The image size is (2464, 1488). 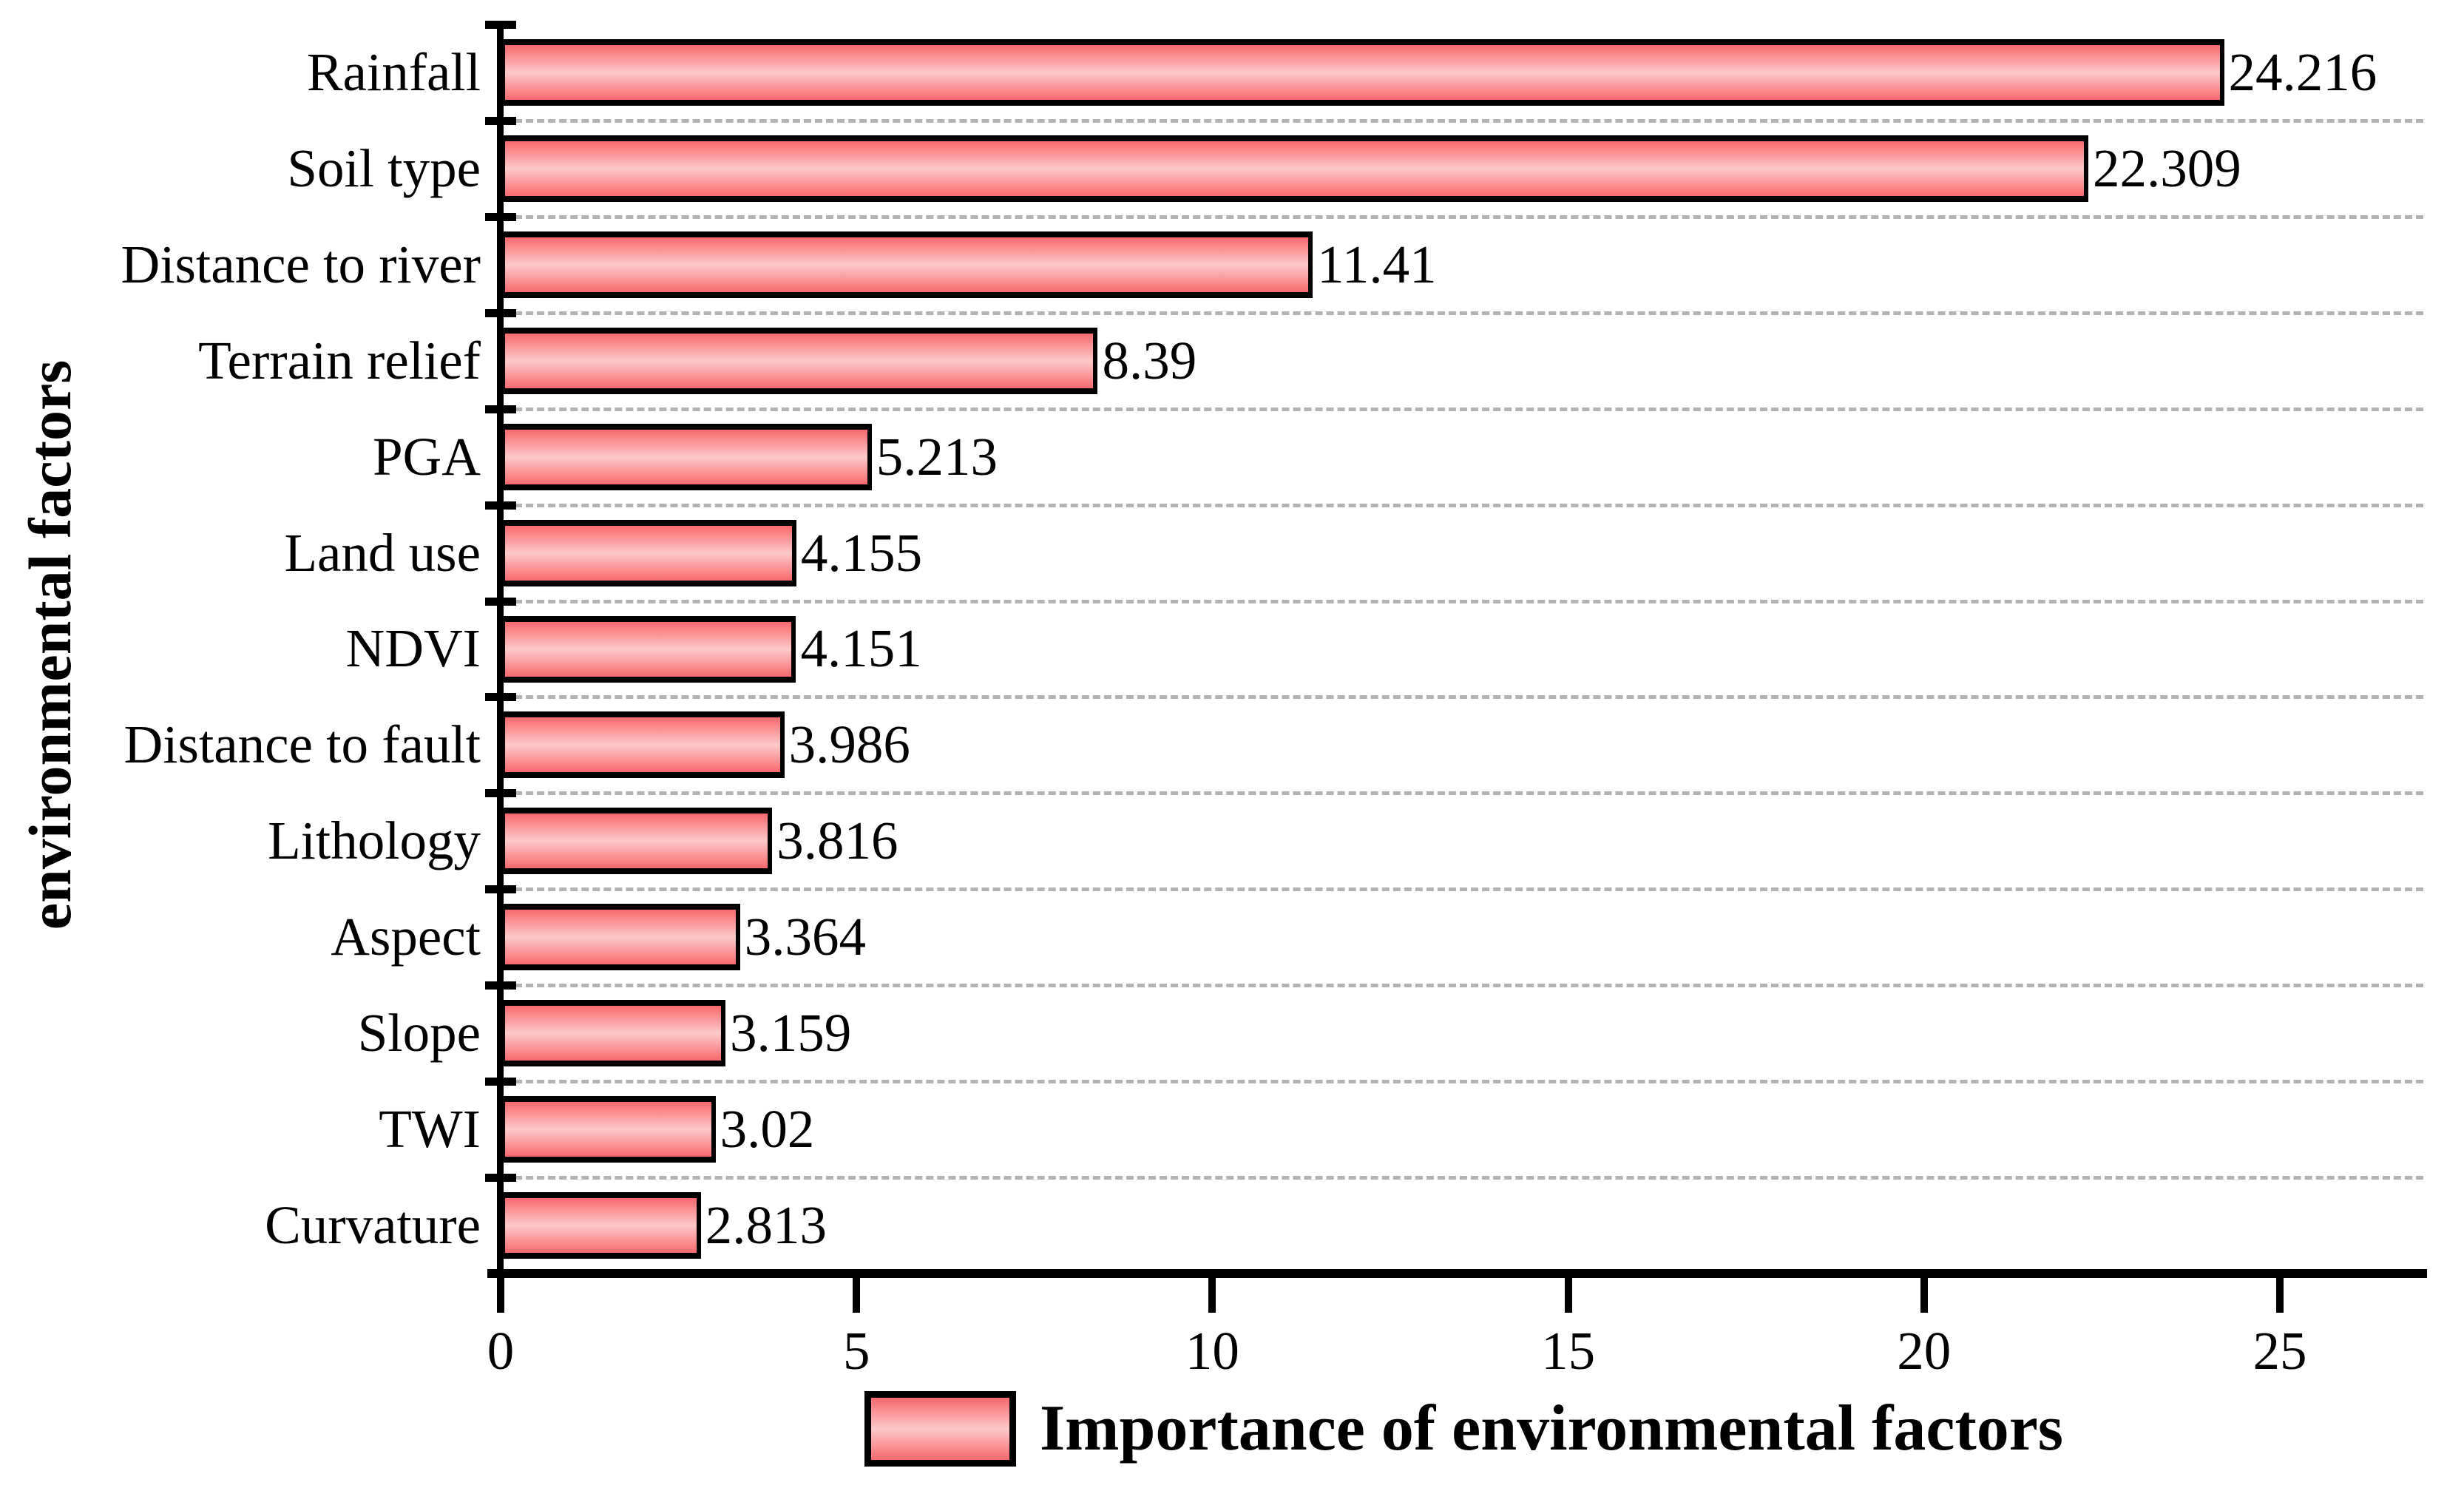 What do you see at coordinates (1377, 264) in the screenshot?
I see `bar-value-label: 11.41` at bounding box center [1377, 264].